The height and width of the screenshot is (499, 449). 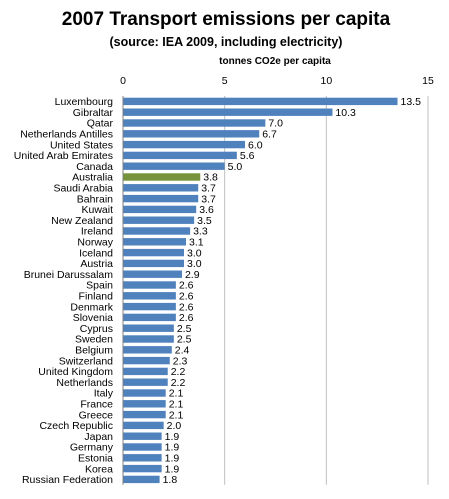 What do you see at coordinates (84, 102) in the screenshot?
I see `category-label: Luxembourg` at bounding box center [84, 102].